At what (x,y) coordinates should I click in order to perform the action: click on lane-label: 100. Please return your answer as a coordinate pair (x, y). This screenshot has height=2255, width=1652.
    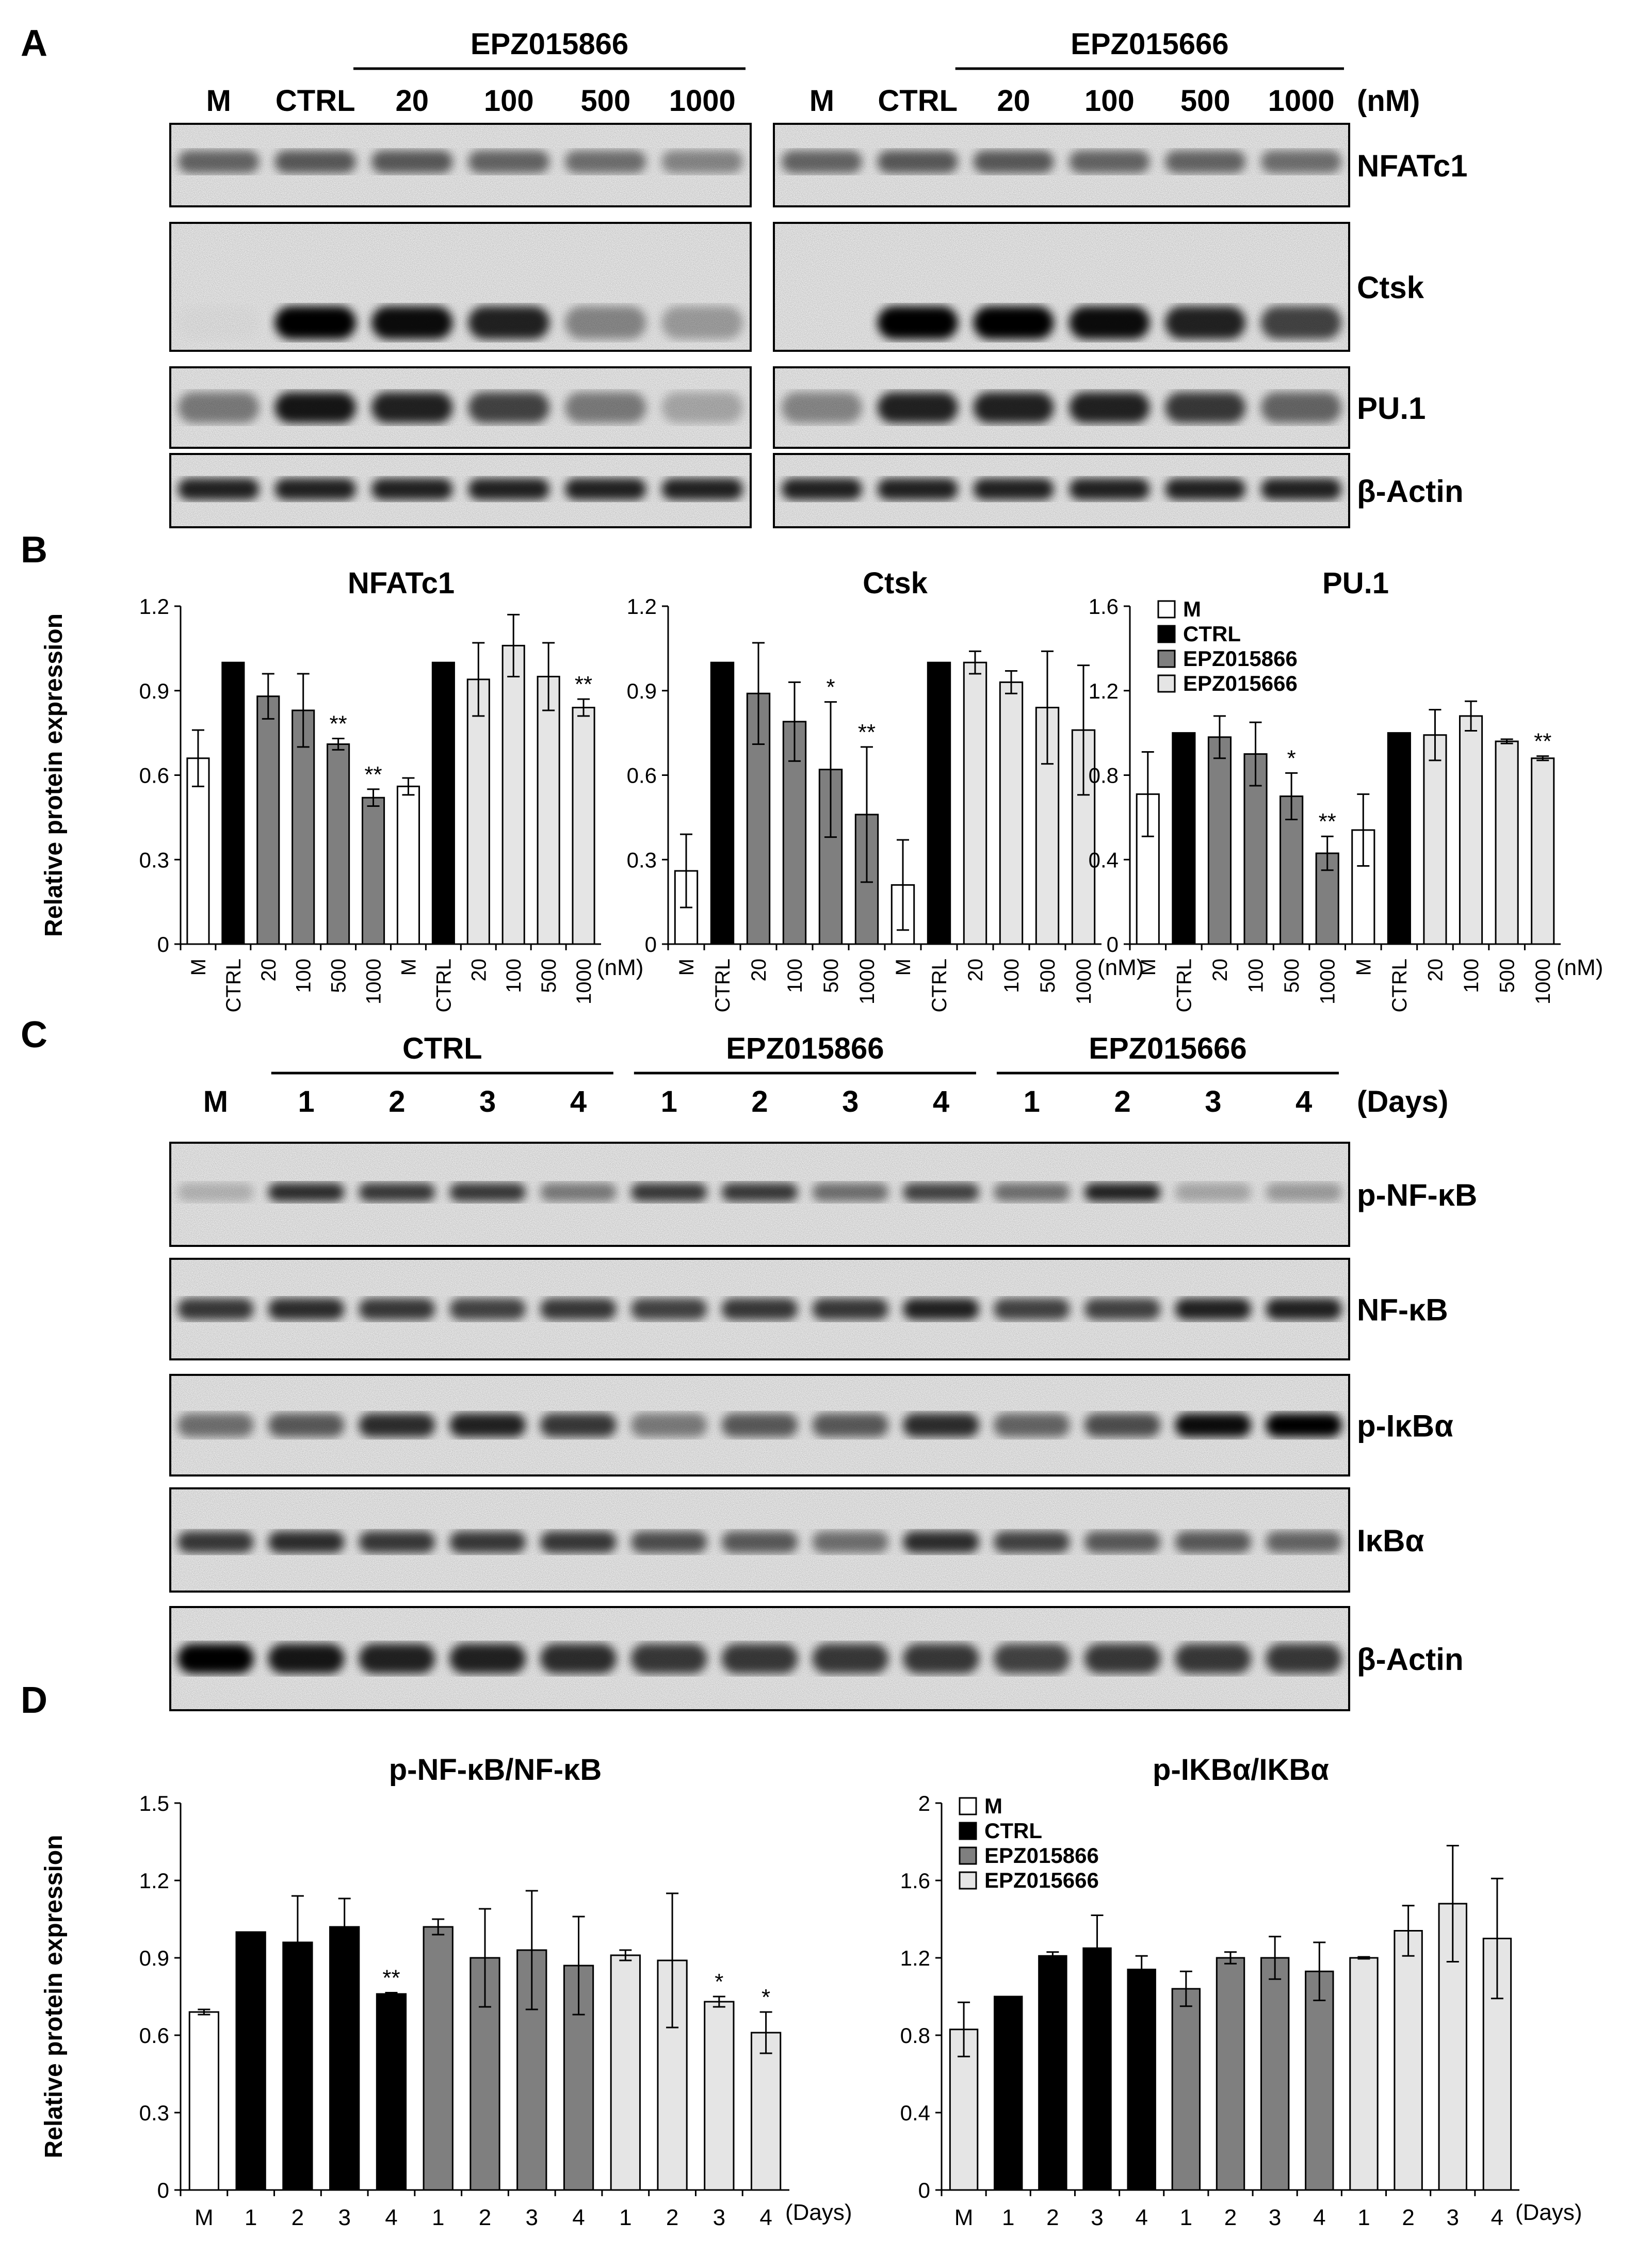
    Looking at the image, I should click on (1109, 101).